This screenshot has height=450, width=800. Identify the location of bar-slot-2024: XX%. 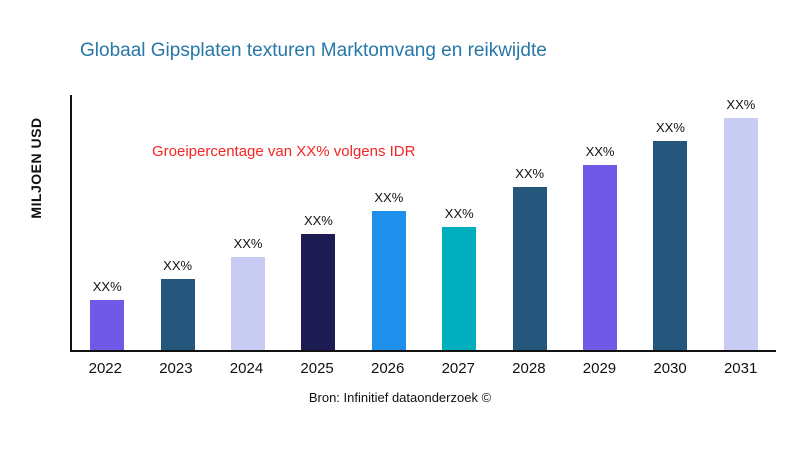
(248, 222).